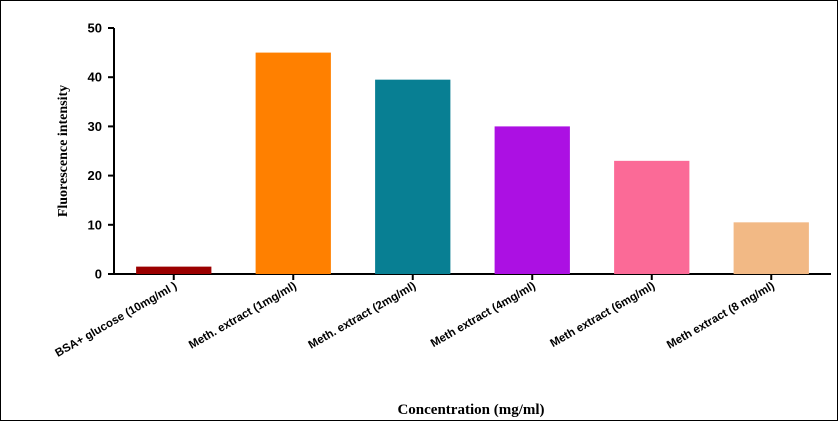  What do you see at coordinates (95, 224) in the screenshot?
I see `y-tick-label: 10` at bounding box center [95, 224].